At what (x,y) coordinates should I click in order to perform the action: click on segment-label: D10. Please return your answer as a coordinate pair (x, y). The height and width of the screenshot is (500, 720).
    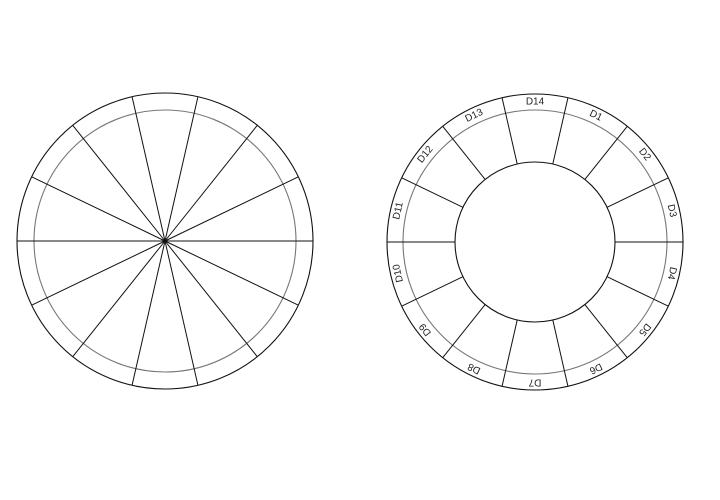
    Looking at the image, I should click on (398, 273).